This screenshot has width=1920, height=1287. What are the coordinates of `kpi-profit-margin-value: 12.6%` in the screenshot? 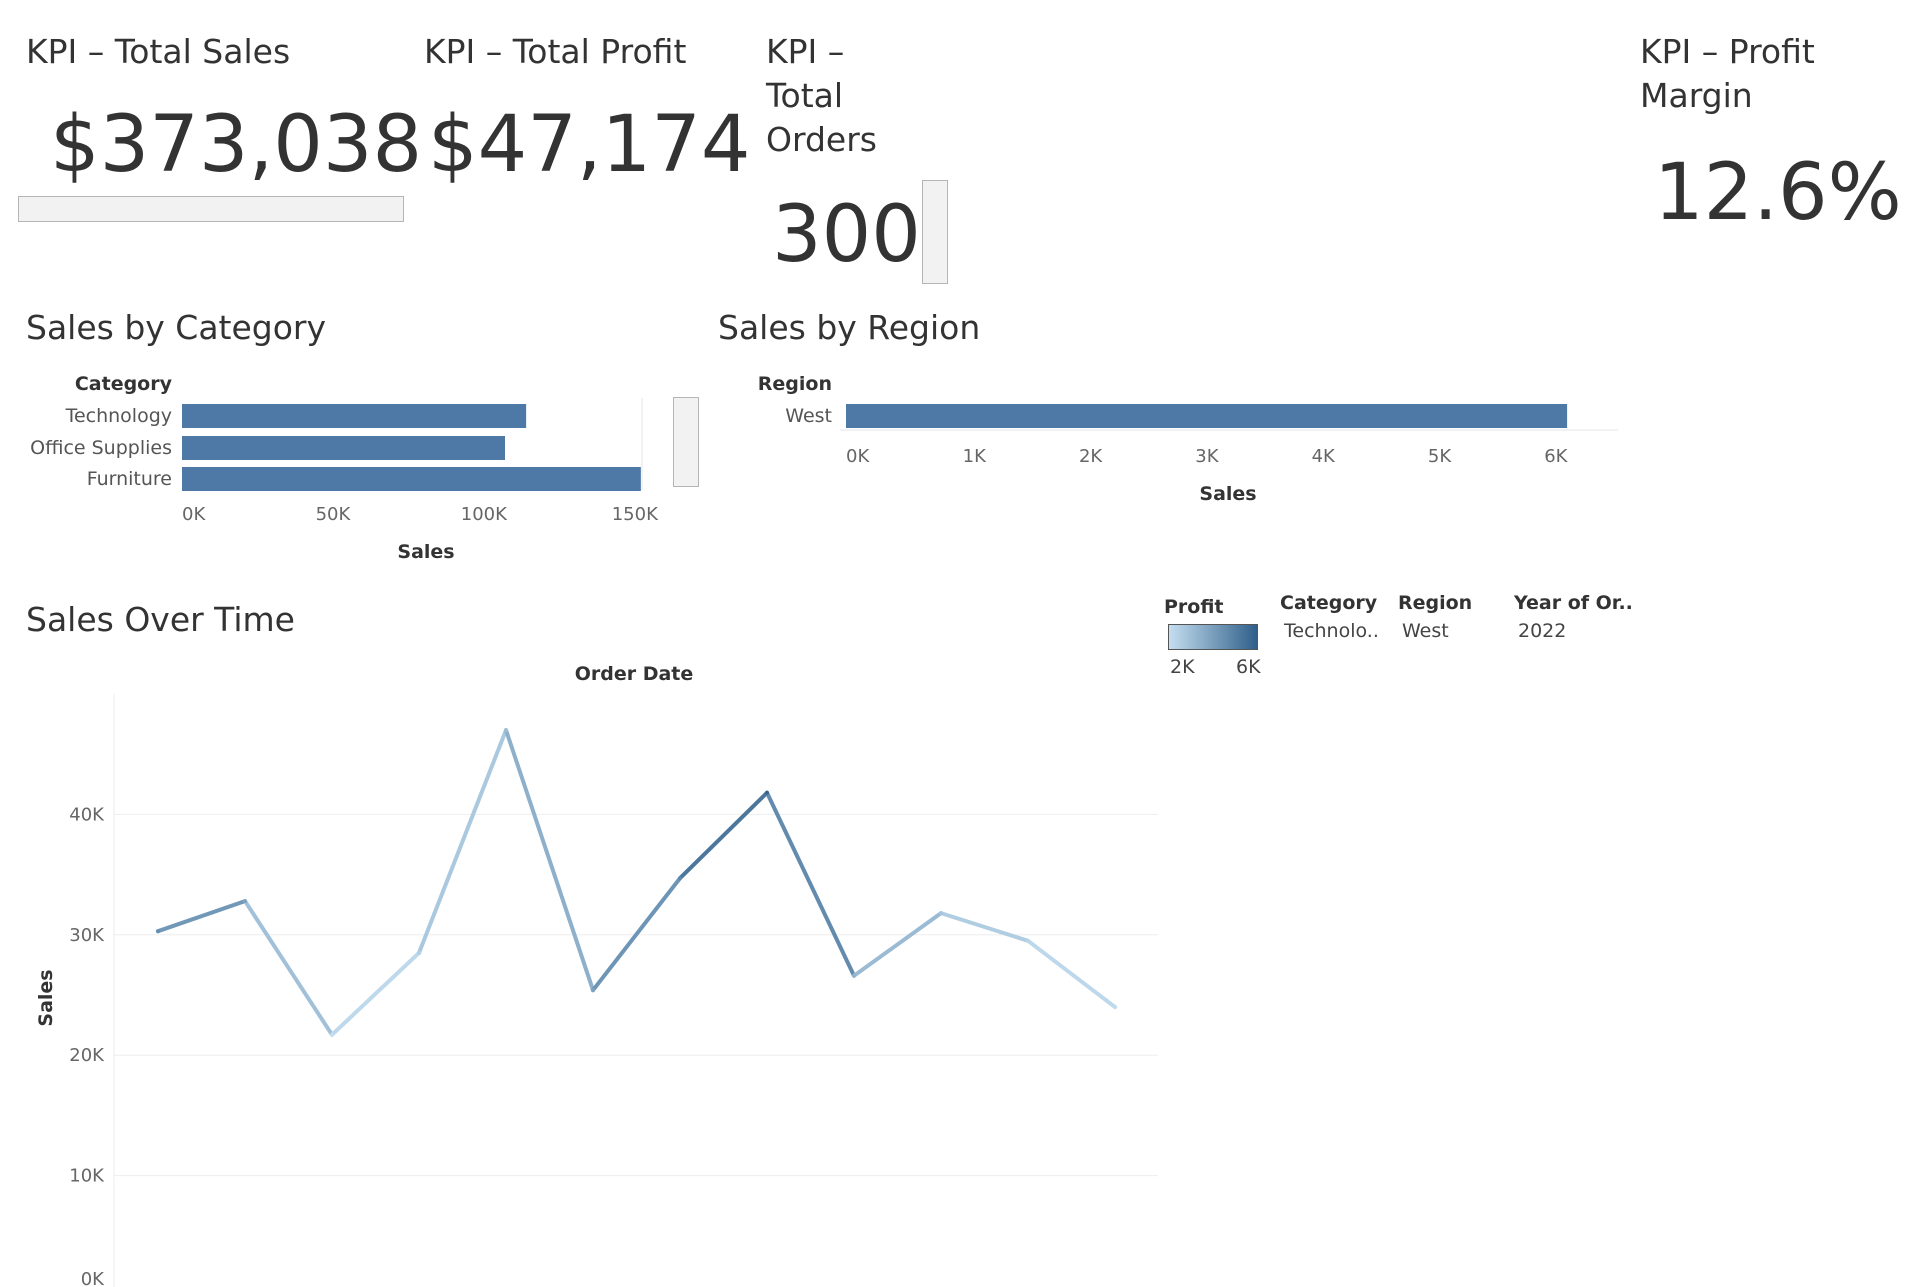 It's located at (1778, 193).